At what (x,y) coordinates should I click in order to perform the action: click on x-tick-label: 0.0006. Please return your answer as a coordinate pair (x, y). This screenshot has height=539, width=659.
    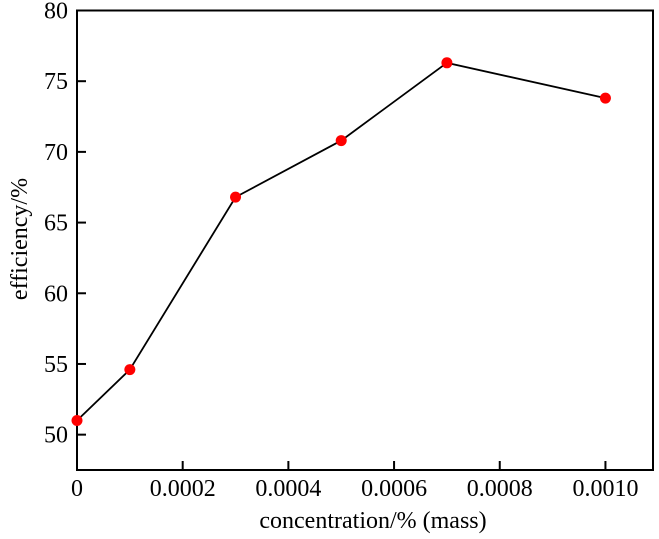
    Looking at the image, I should click on (394, 489).